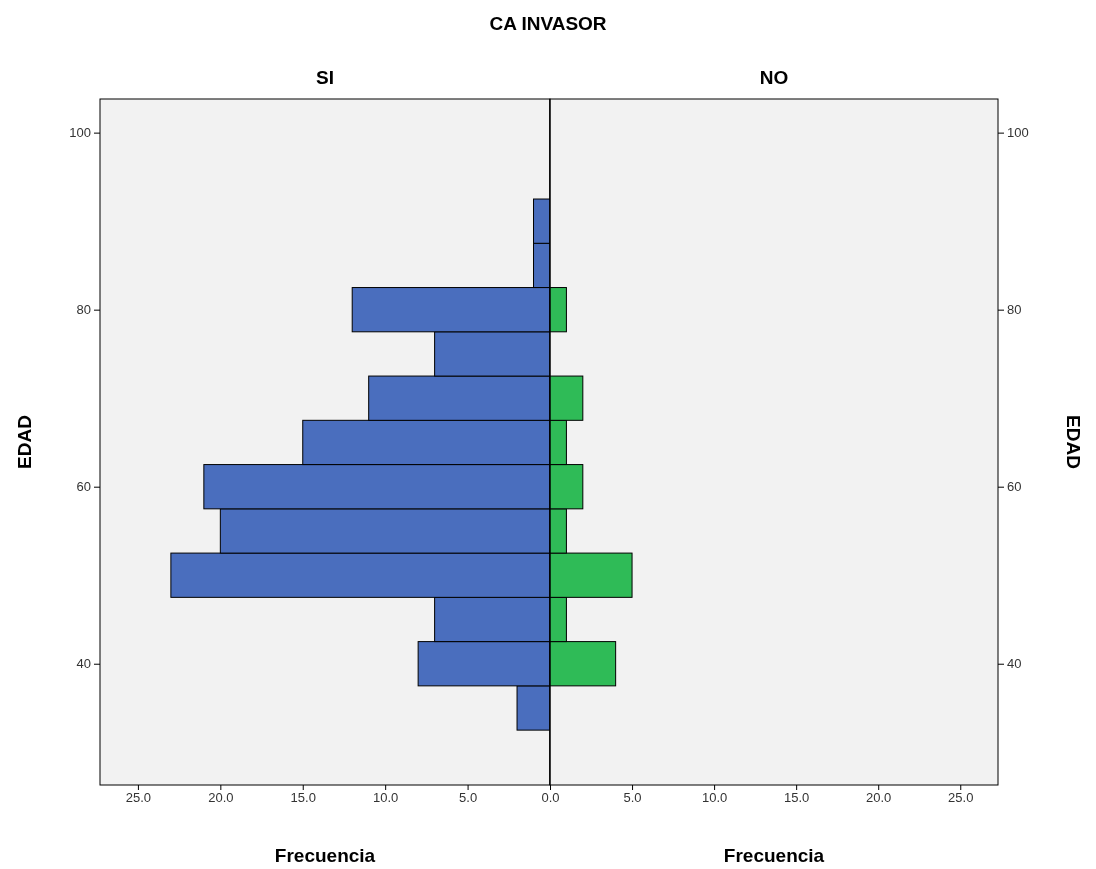 The width and height of the screenshot is (1096, 869). Describe the element at coordinates (550, 798) in the screenshot. I see `x-tick-label: 0.0` at that location.